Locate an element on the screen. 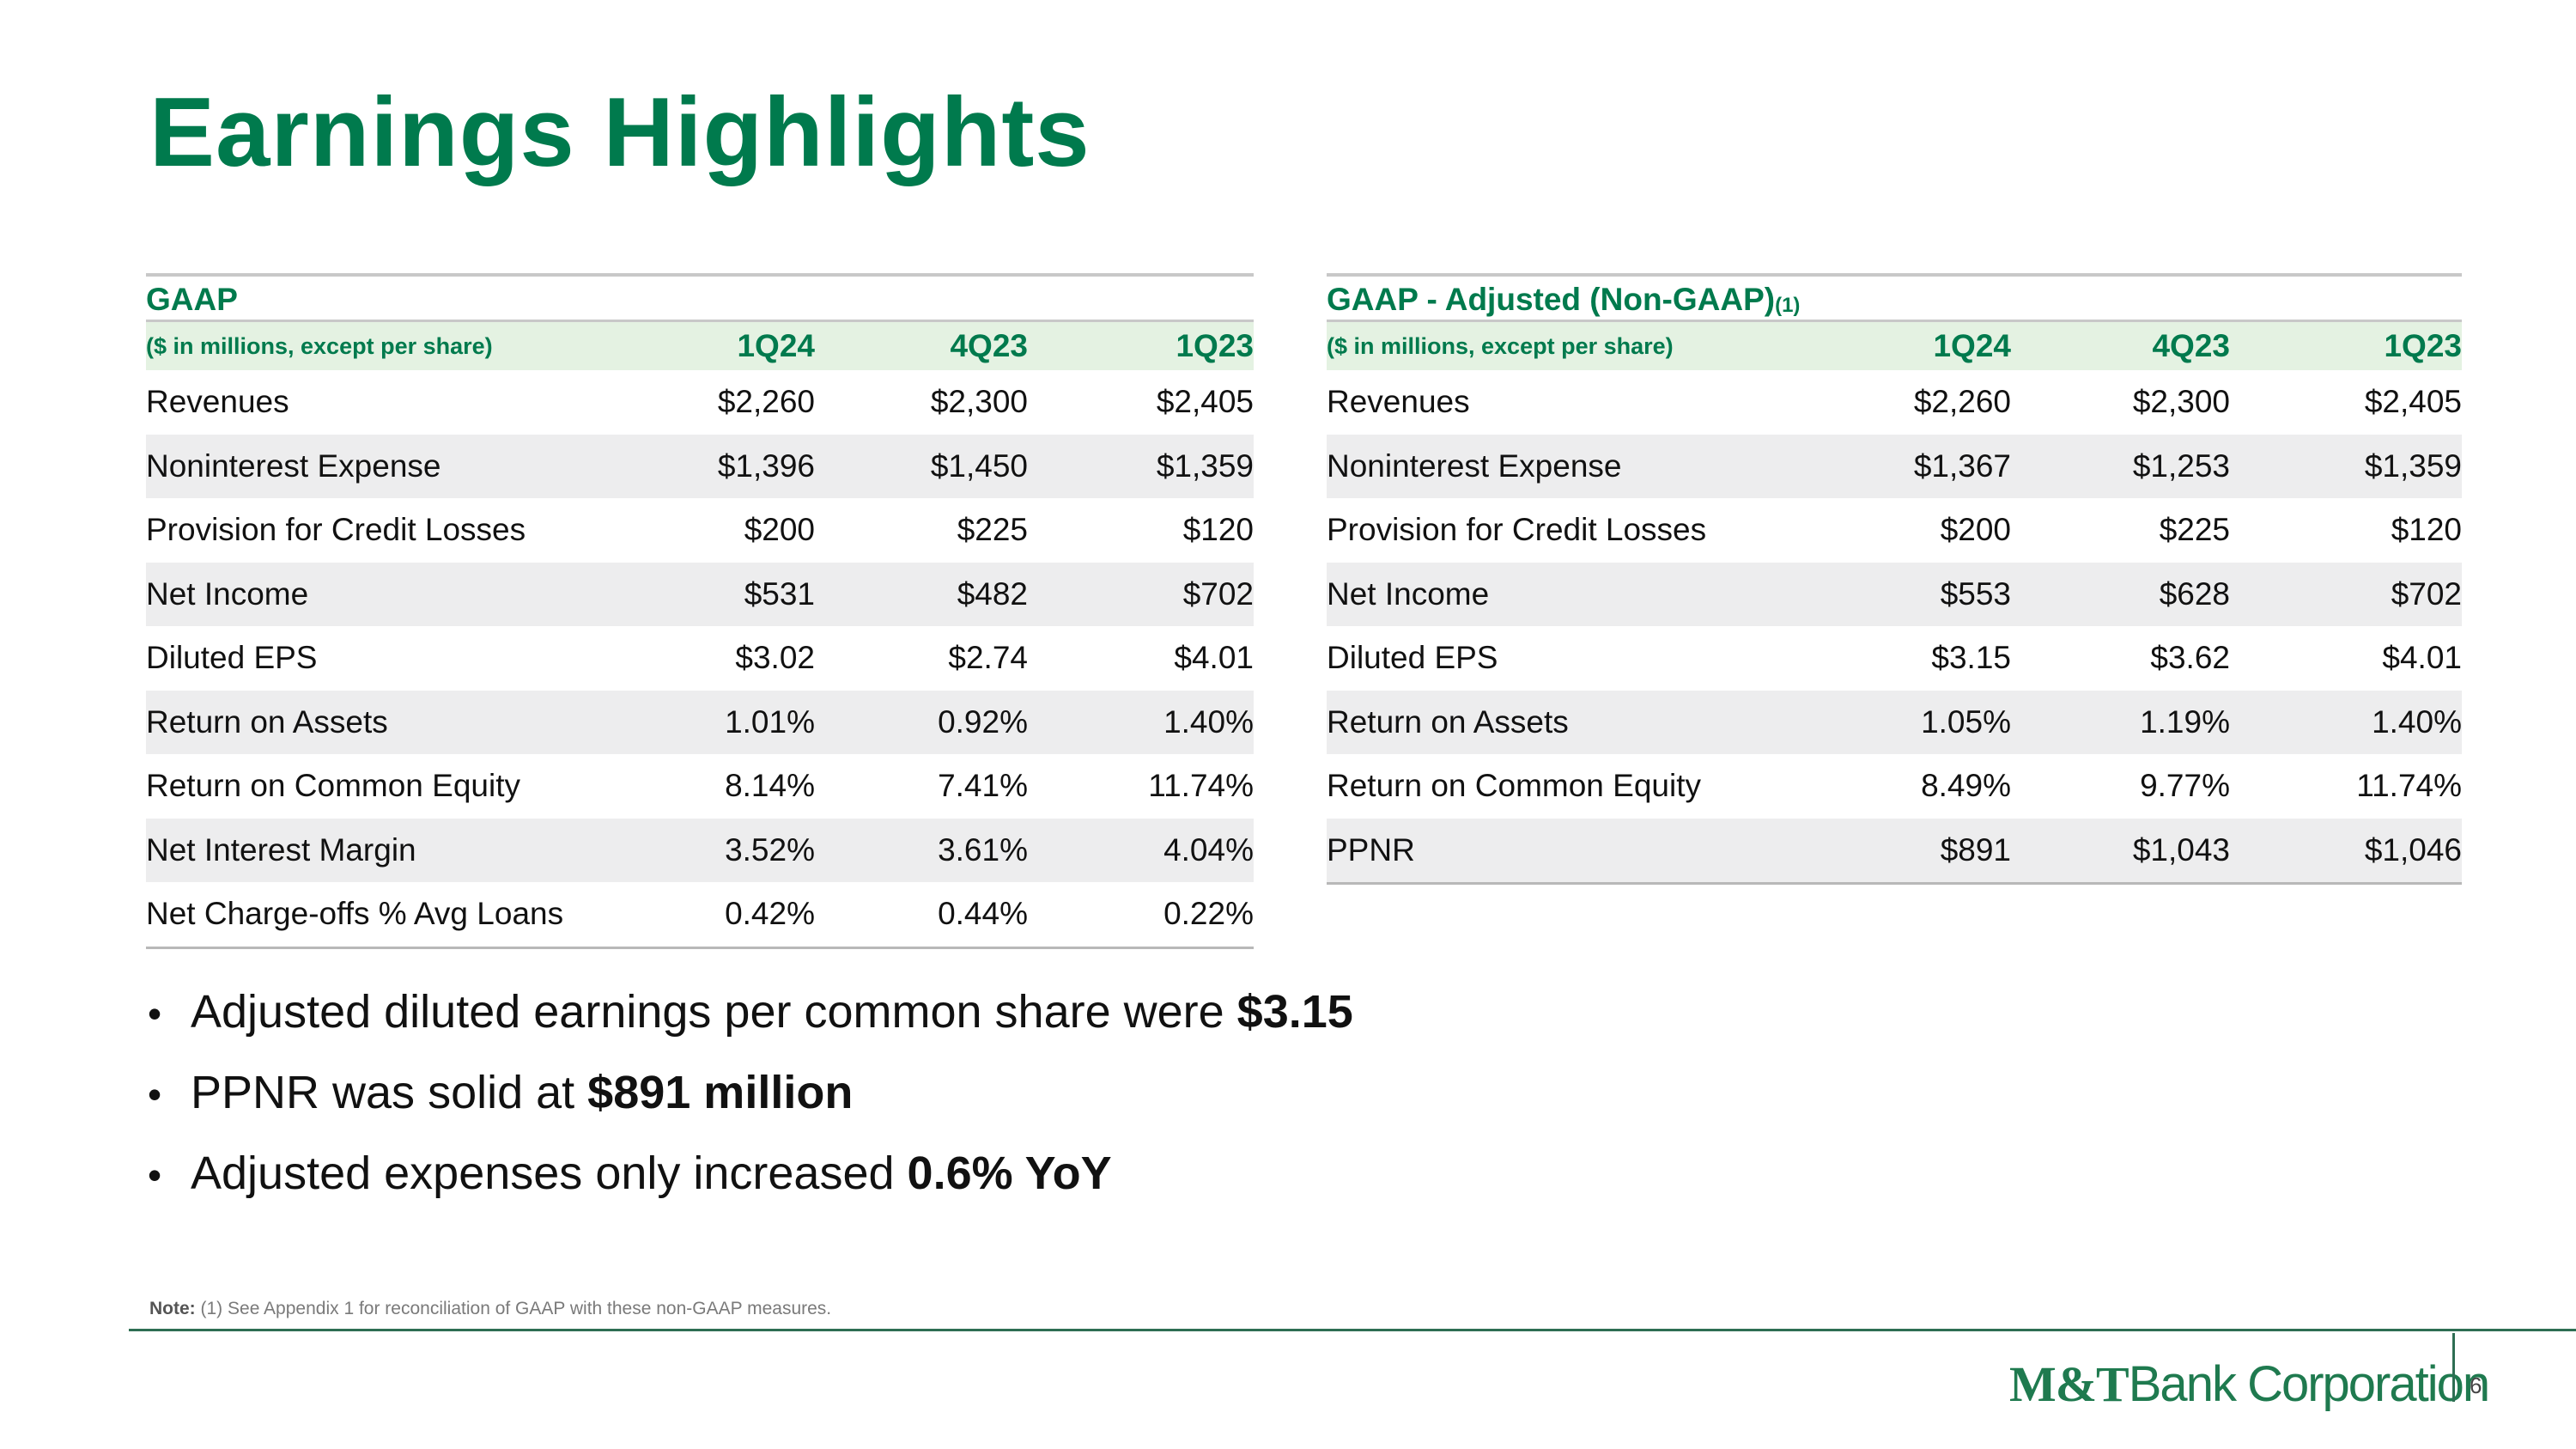  bullet-text: PPNR was solid at is located at coordinates (389, 1092).